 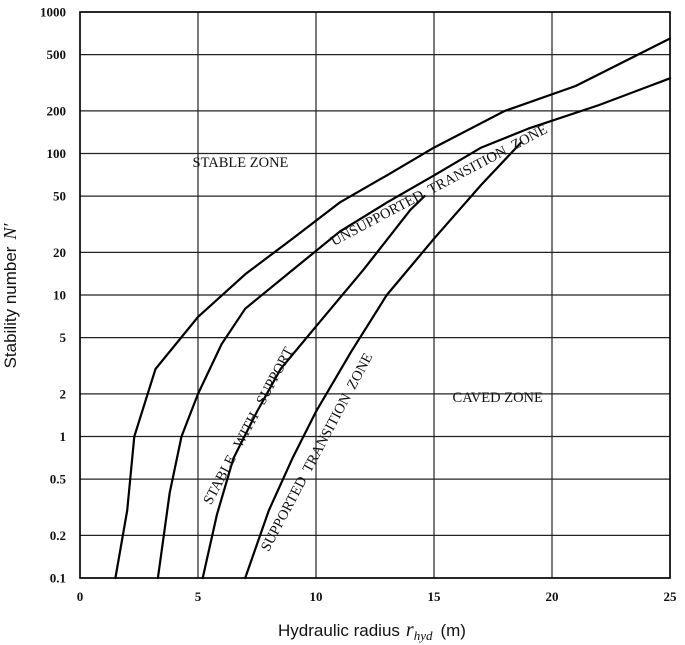 I want to click on y-tick-label: 0.2, so click(x=58, y=535).